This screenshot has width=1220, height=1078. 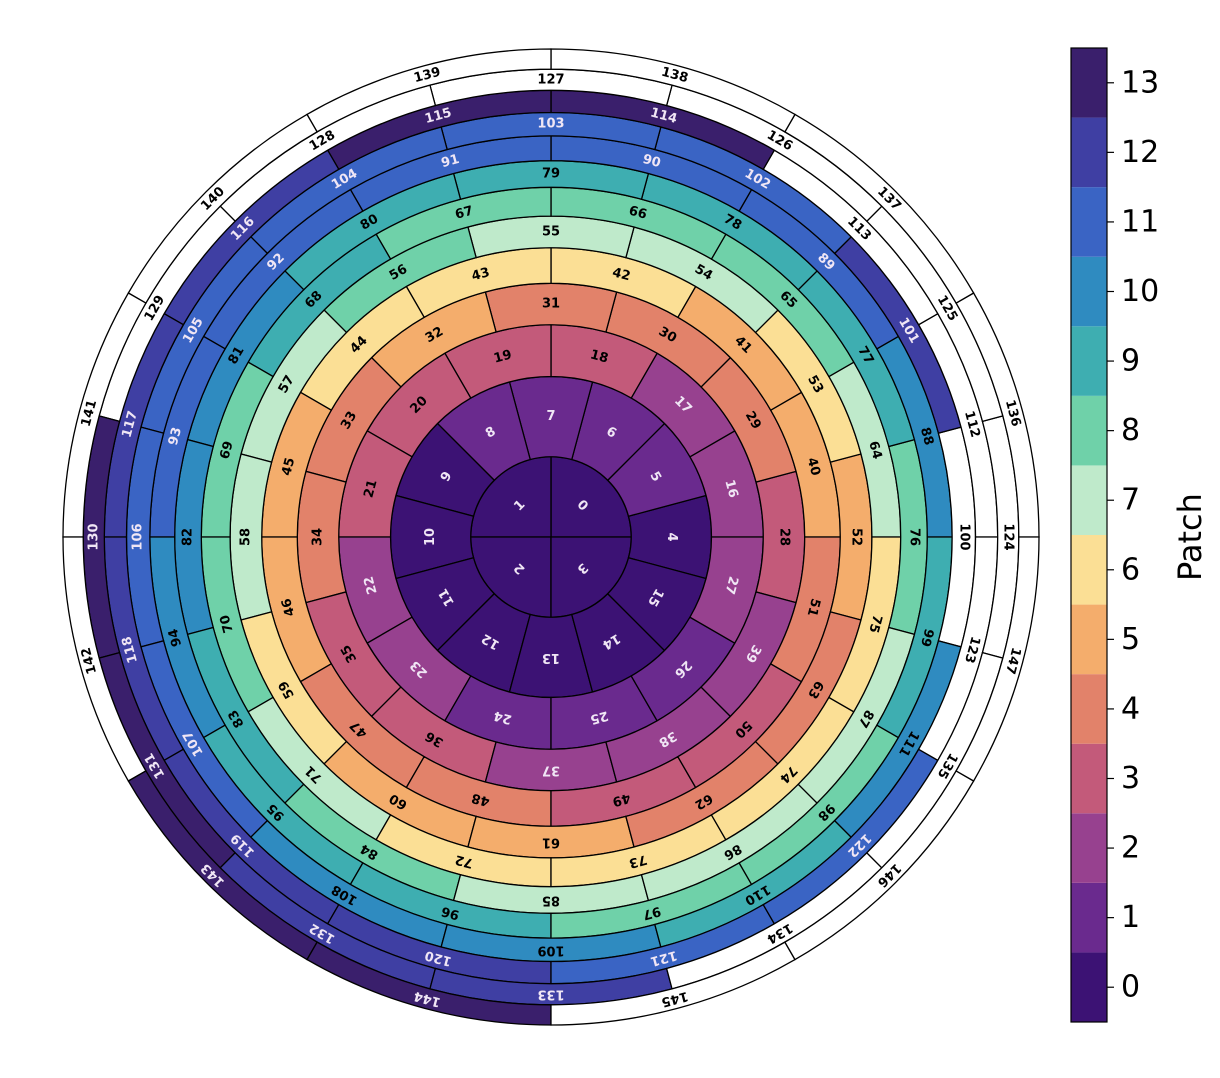 What do you see at coordinates (90, 661) in the screenshot?
I see `cell-label: 142` at bounding box center [90, 661].